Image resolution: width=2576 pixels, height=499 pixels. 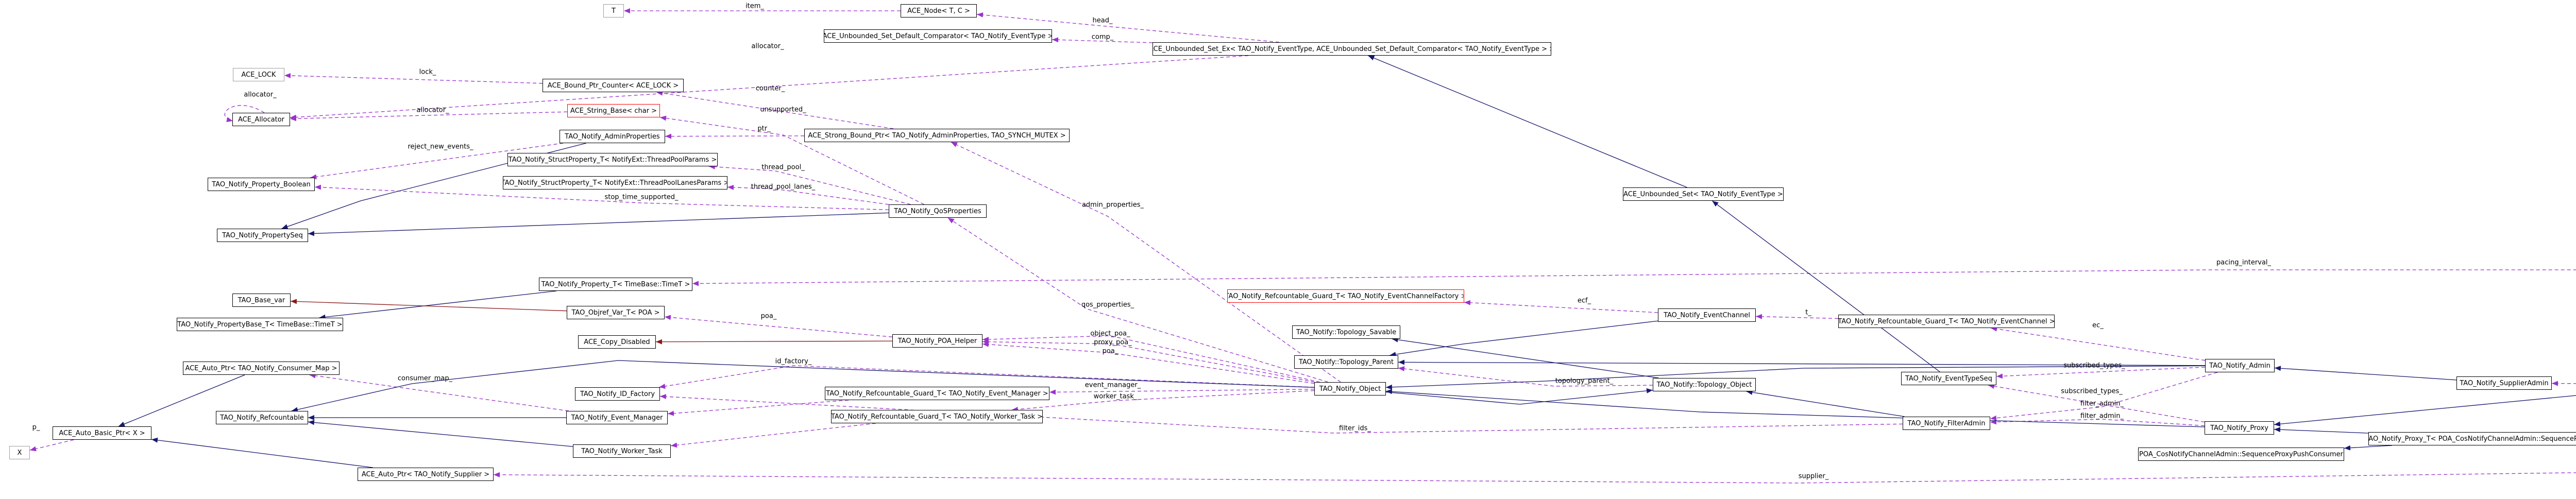 What do you see at coordinates (2425, 411) in the screenshot?
I see `edge-pcons-proxy` at bounding box center [2425, 411].